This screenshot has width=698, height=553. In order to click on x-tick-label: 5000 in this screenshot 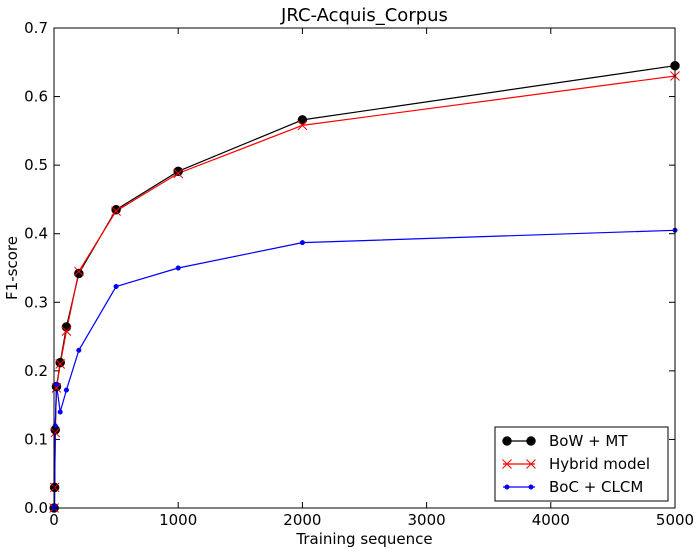, I will do `click(675, 520)`.